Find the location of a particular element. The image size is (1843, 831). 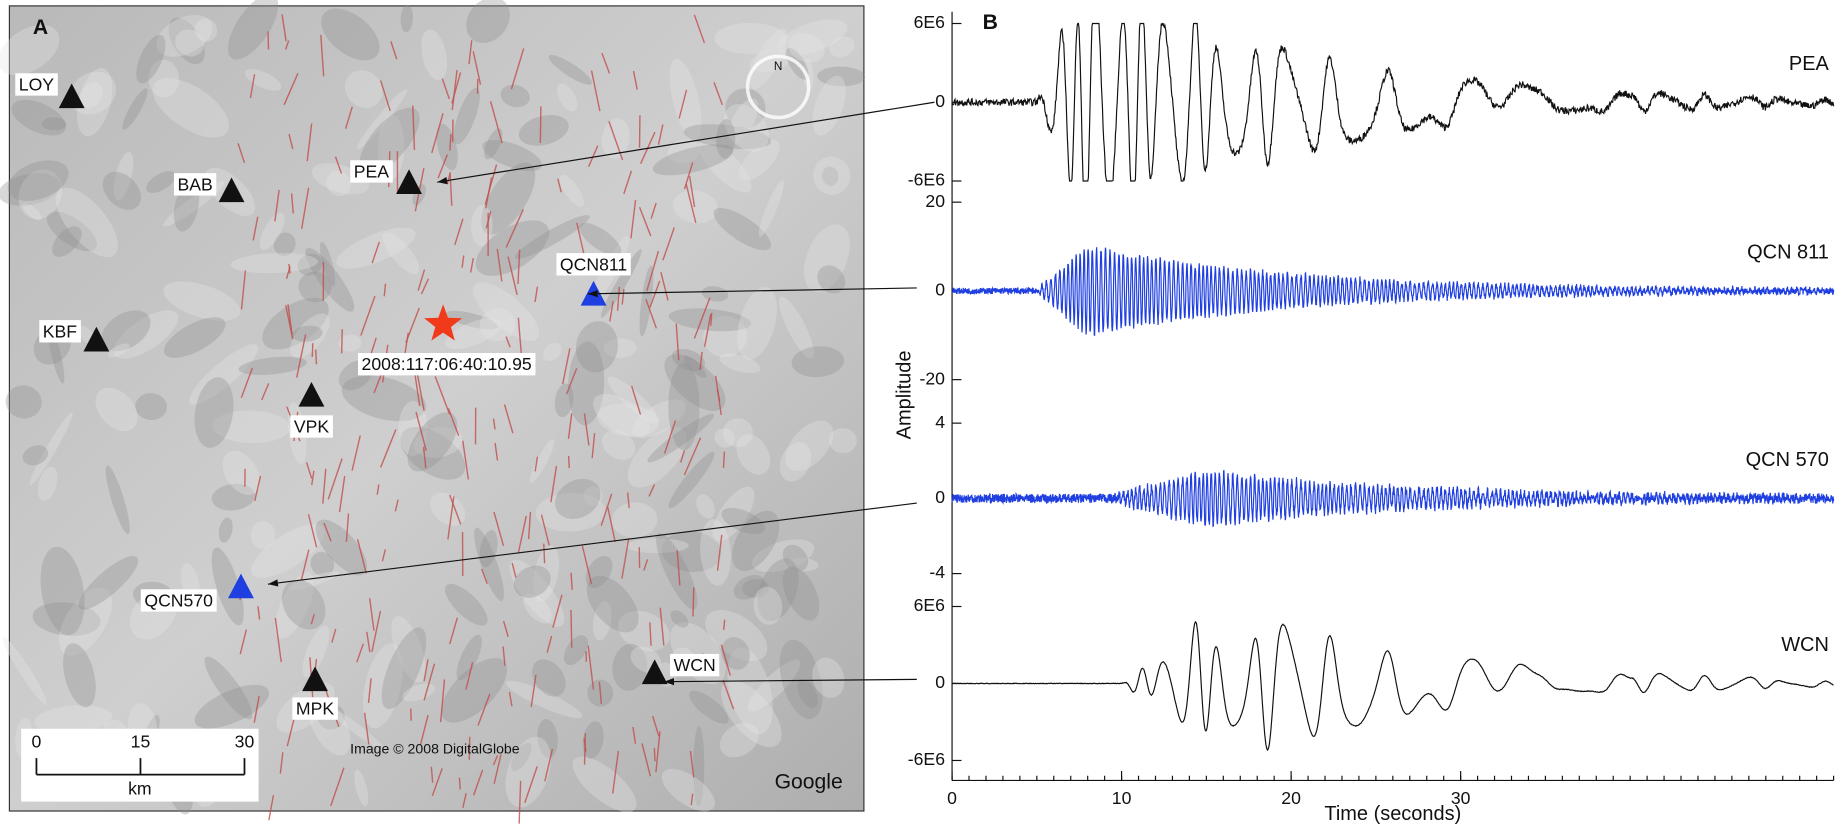

station-label: QCN570 is located at coordinates (178, 600).